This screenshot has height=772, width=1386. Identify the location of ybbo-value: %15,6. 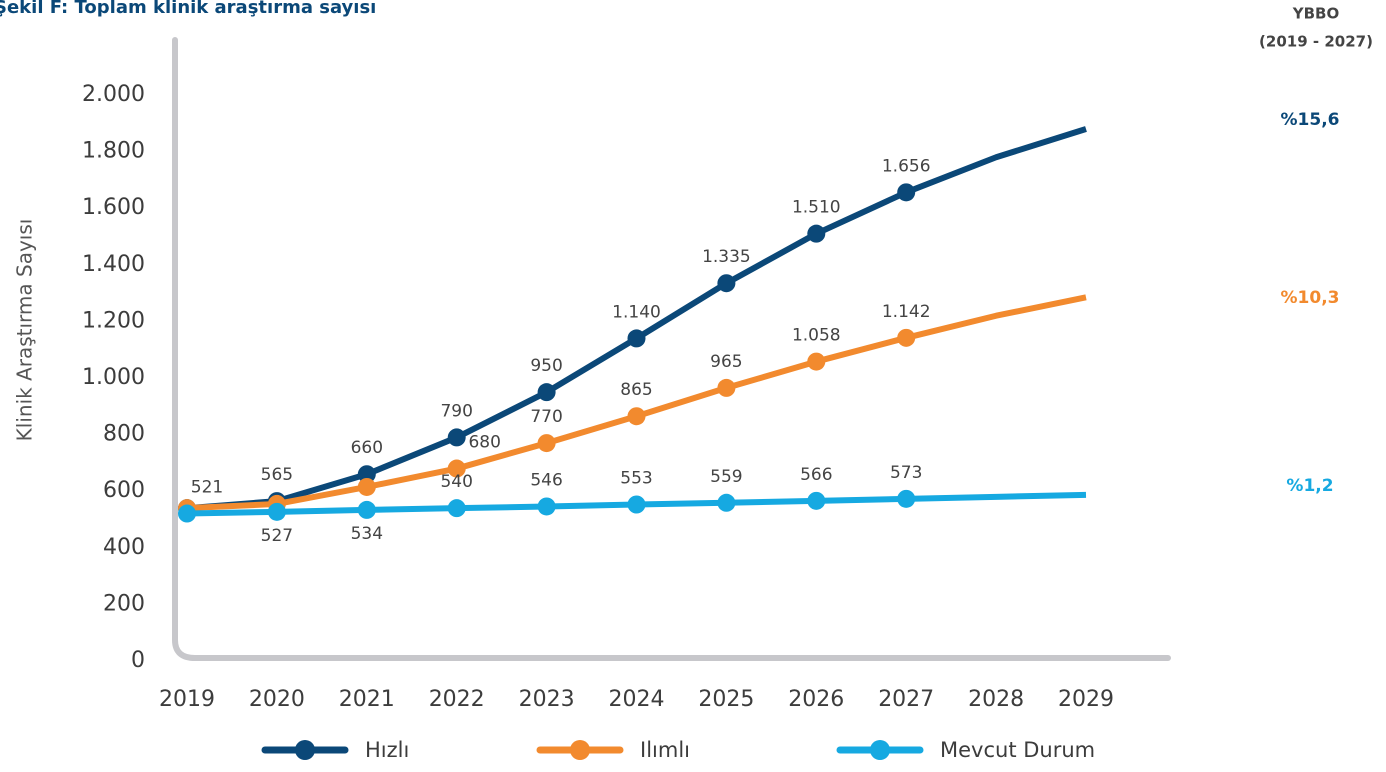
(1310, 120).